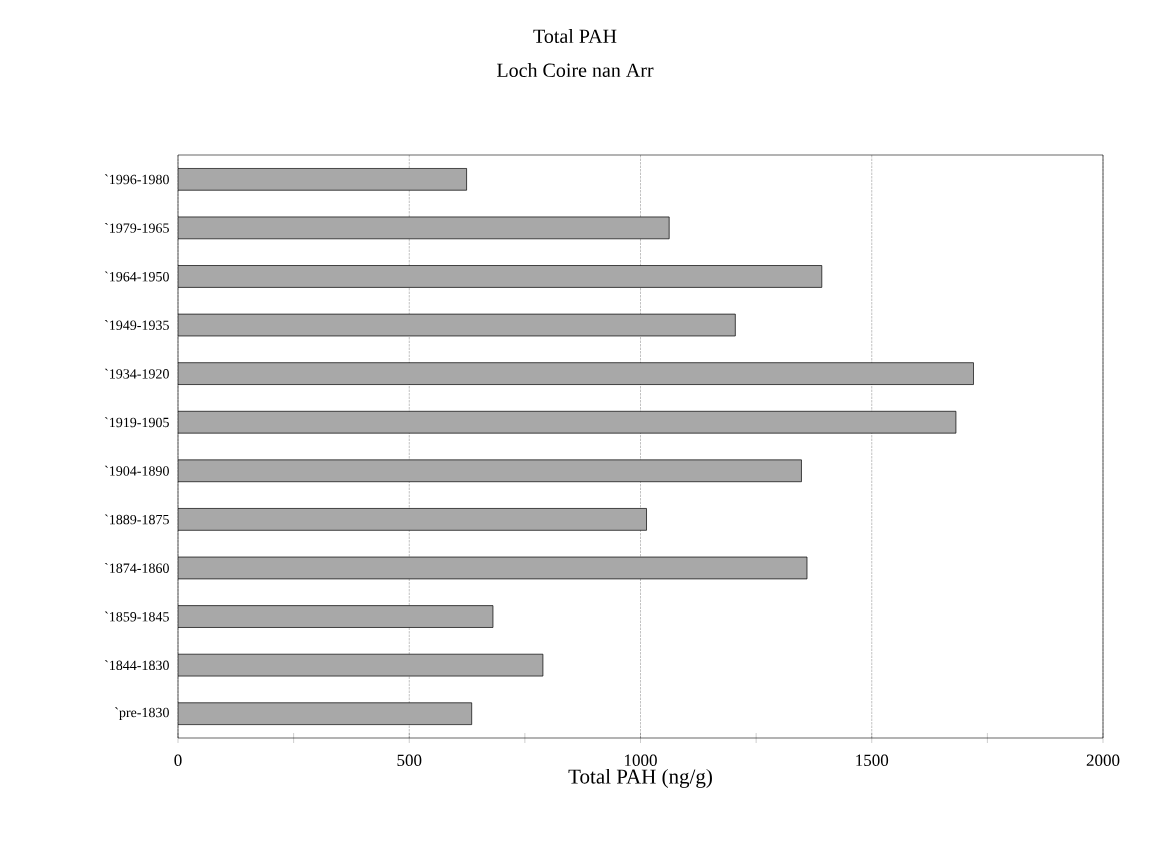 This screenshot has width=1150, height=865. I want to click on y-tick-label: `1919-1905, so click(136, 422).